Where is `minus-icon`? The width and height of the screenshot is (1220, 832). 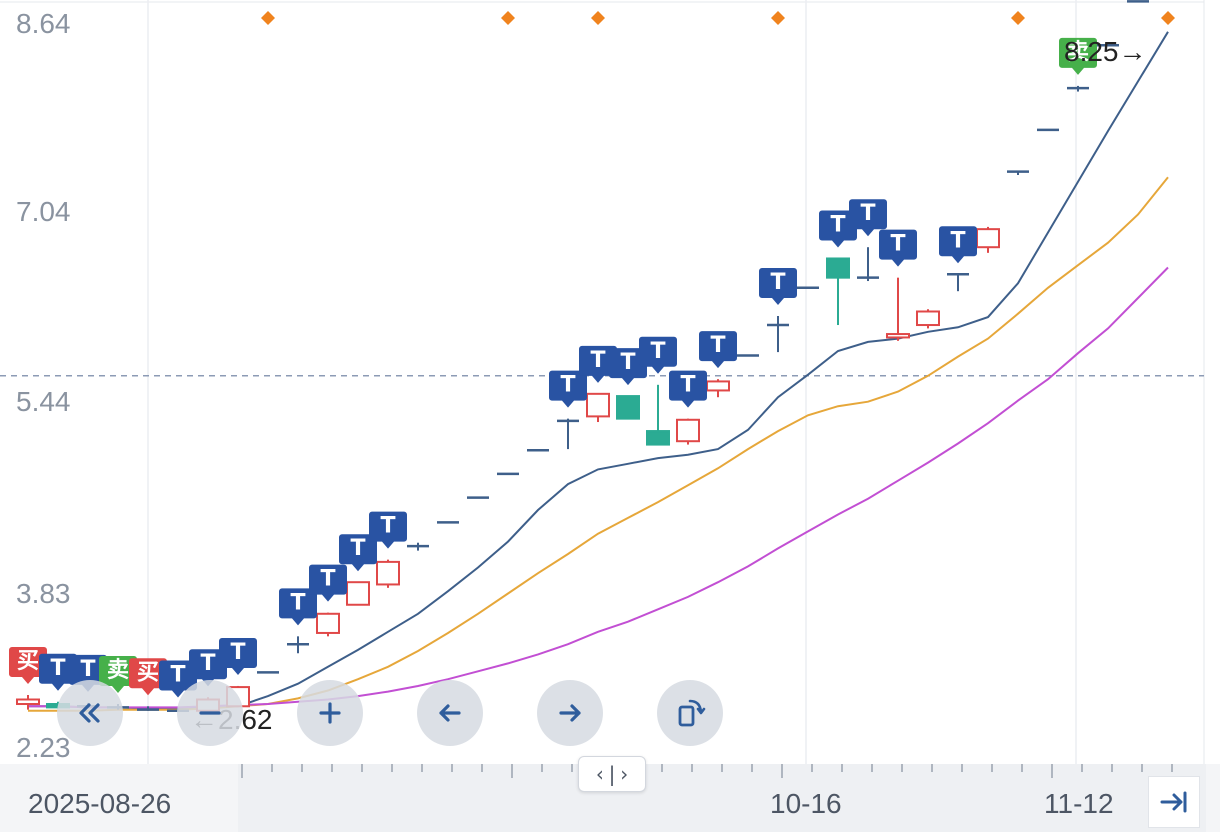
minus-icon is located at coordinates (210, 713).